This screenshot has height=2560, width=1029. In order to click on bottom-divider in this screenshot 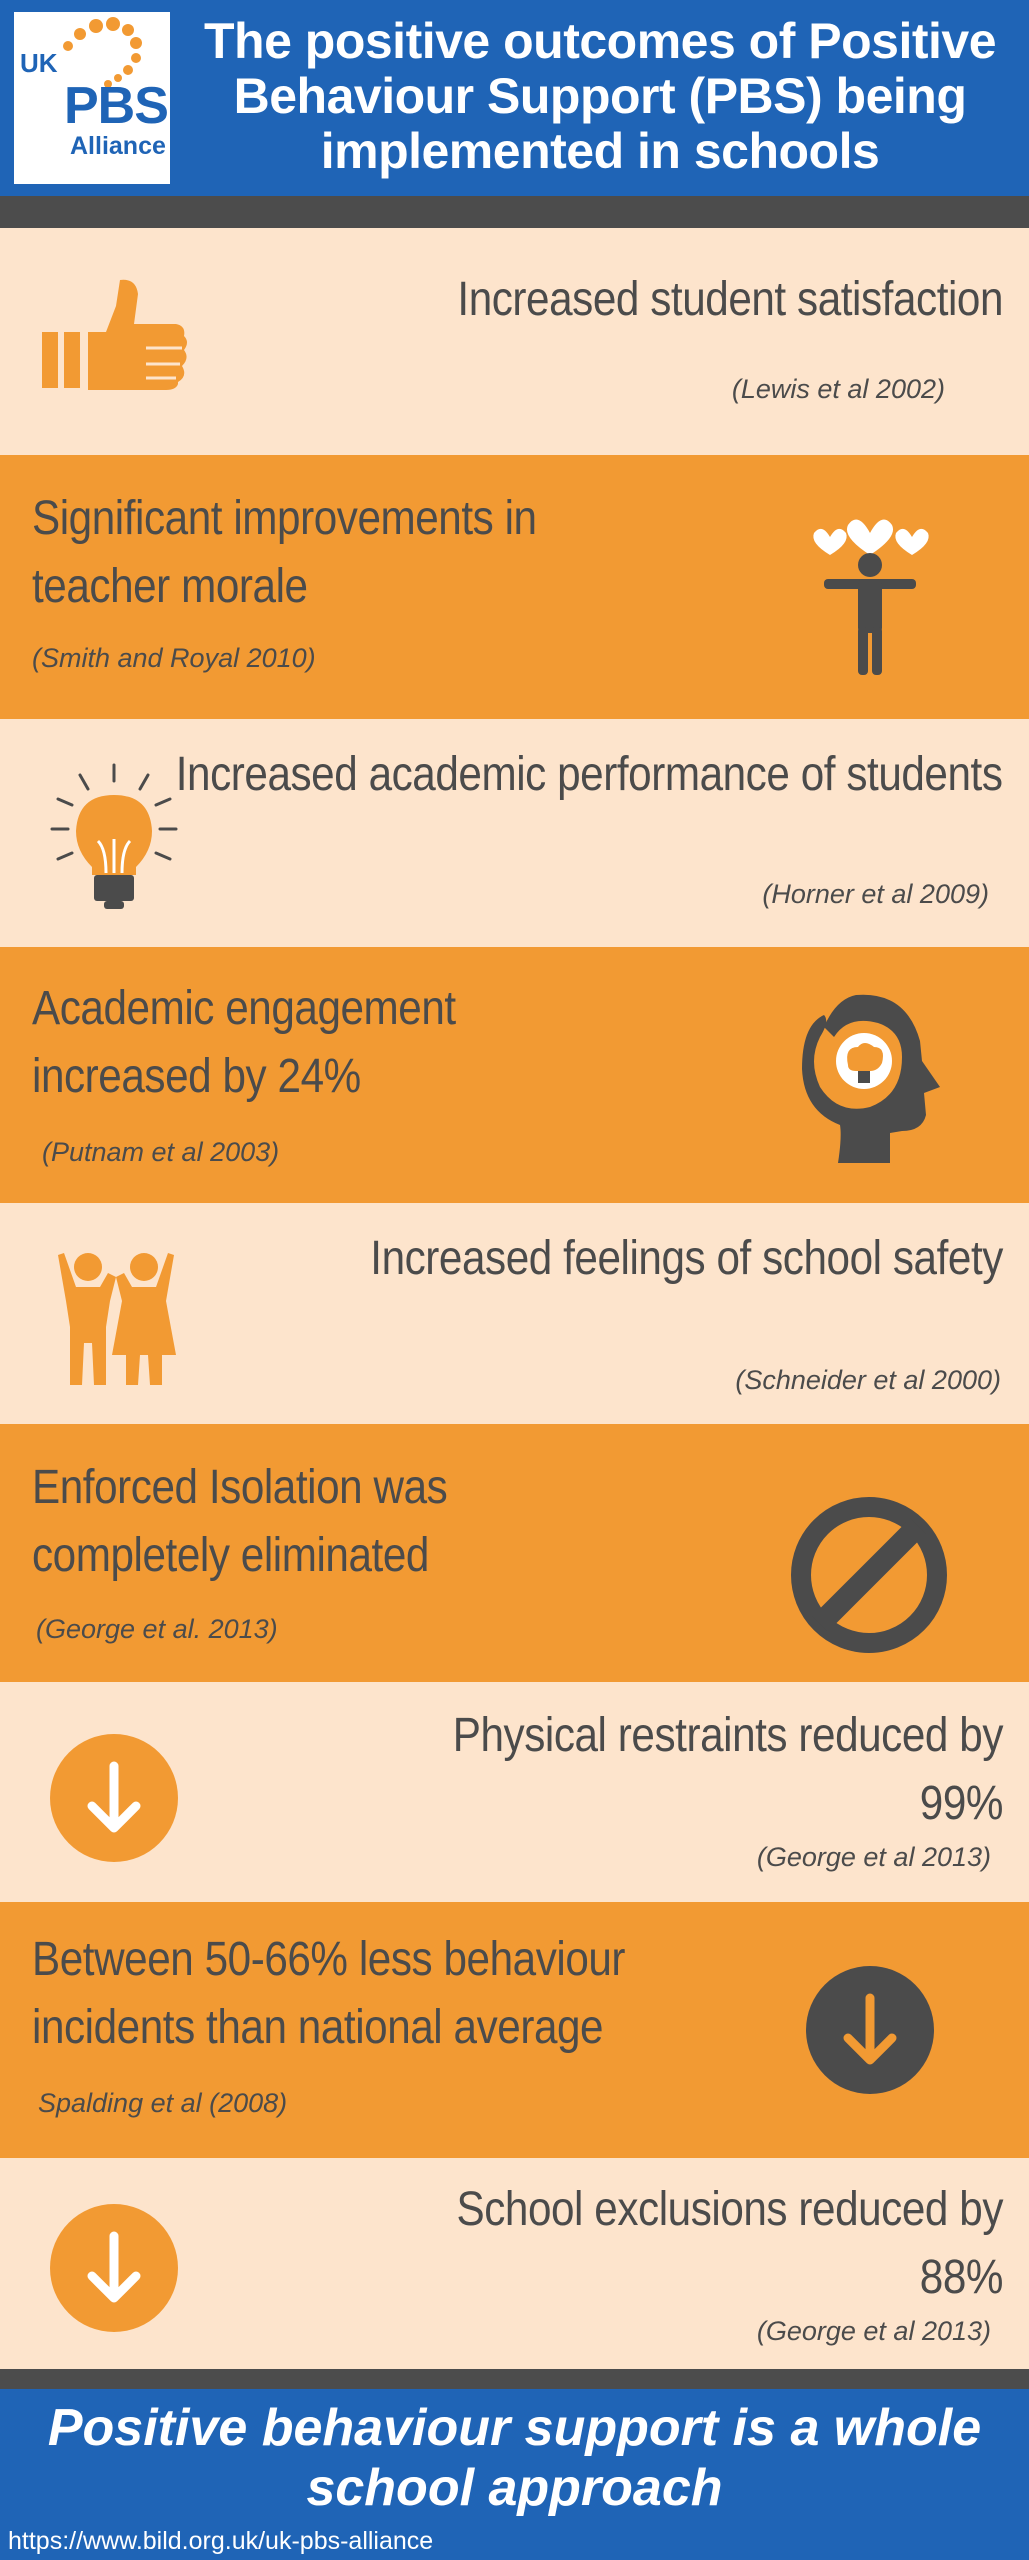, I will do `click(514, 2379)`.